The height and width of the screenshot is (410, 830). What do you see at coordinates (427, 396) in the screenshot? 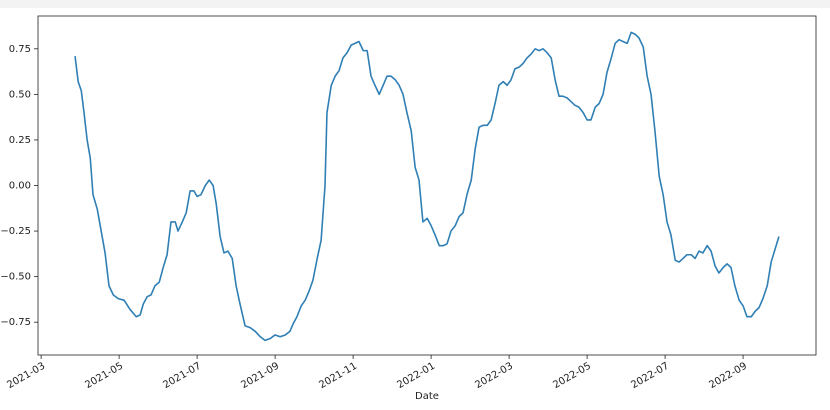
I see `x-axis-label: Date` at bounding box center [427, 396].